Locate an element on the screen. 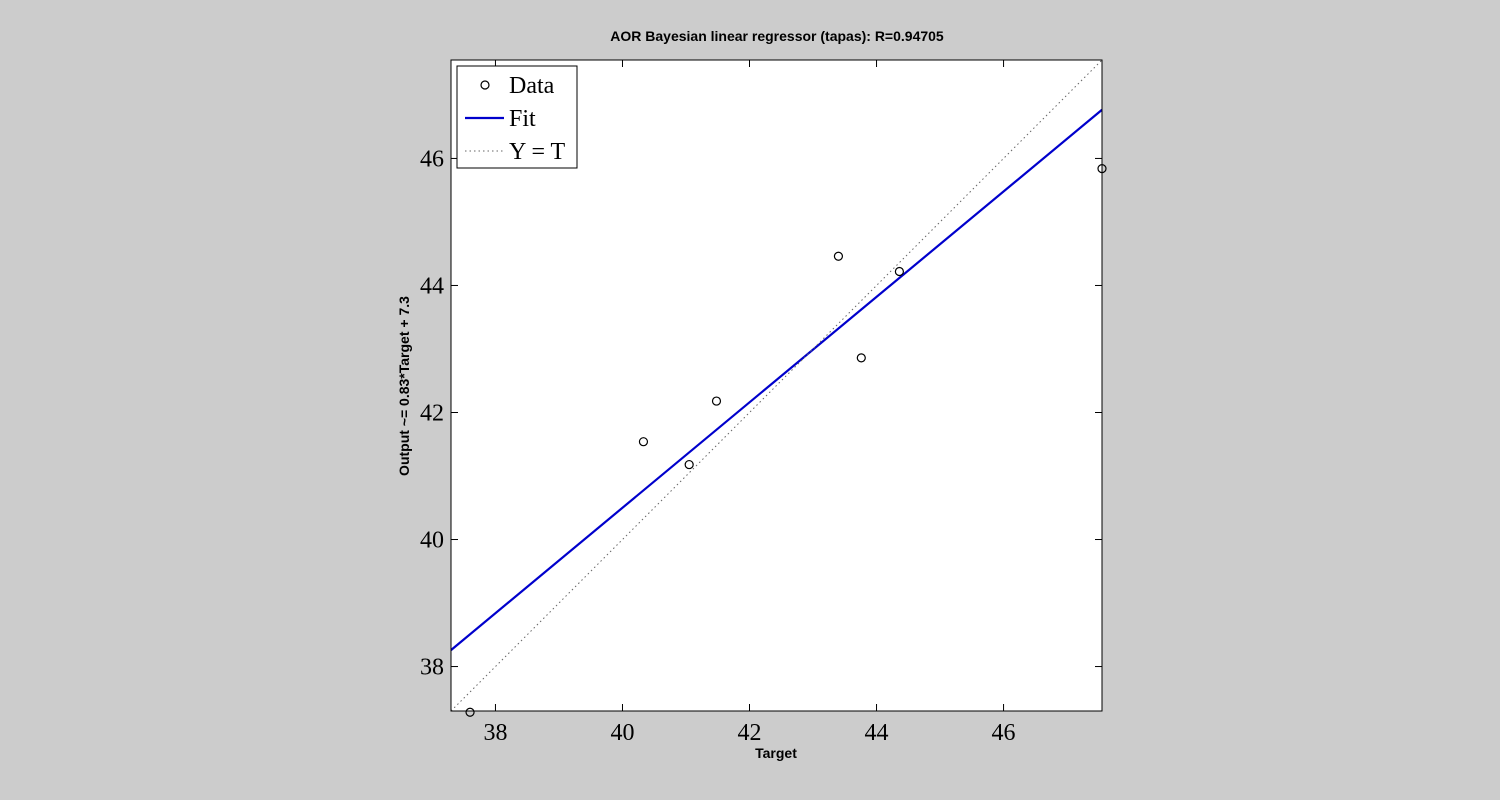  x-tick-label: 44 is located at coordinates (877, 733).